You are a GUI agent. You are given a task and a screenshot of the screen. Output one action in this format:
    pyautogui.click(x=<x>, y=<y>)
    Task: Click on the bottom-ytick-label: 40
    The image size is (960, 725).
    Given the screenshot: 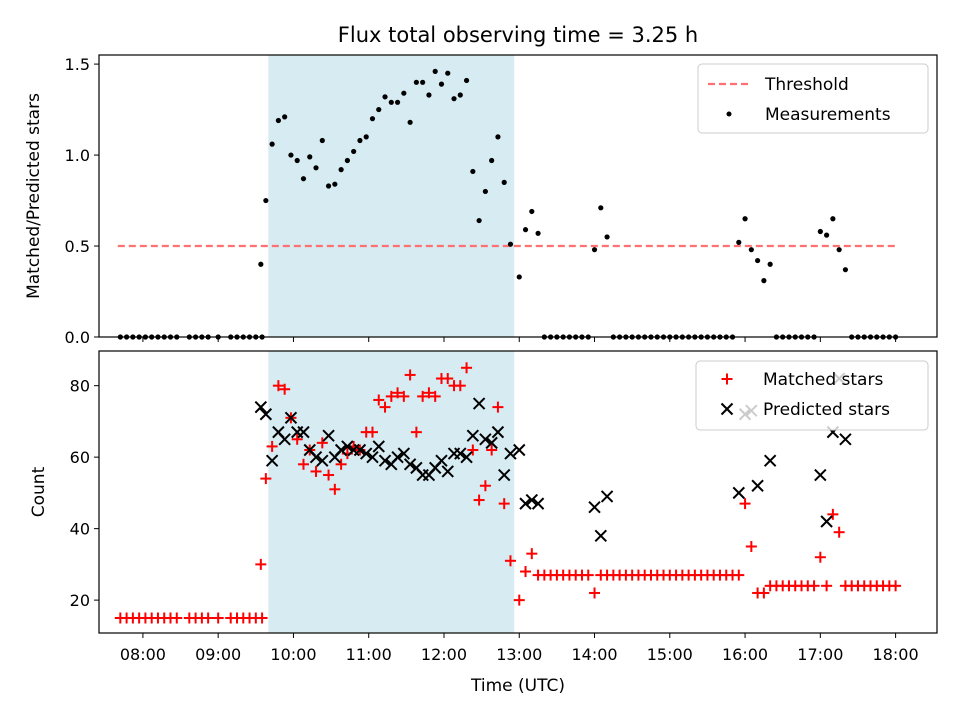 What is the action you would take?
    pyautogui.click(x=80, y=529)
    